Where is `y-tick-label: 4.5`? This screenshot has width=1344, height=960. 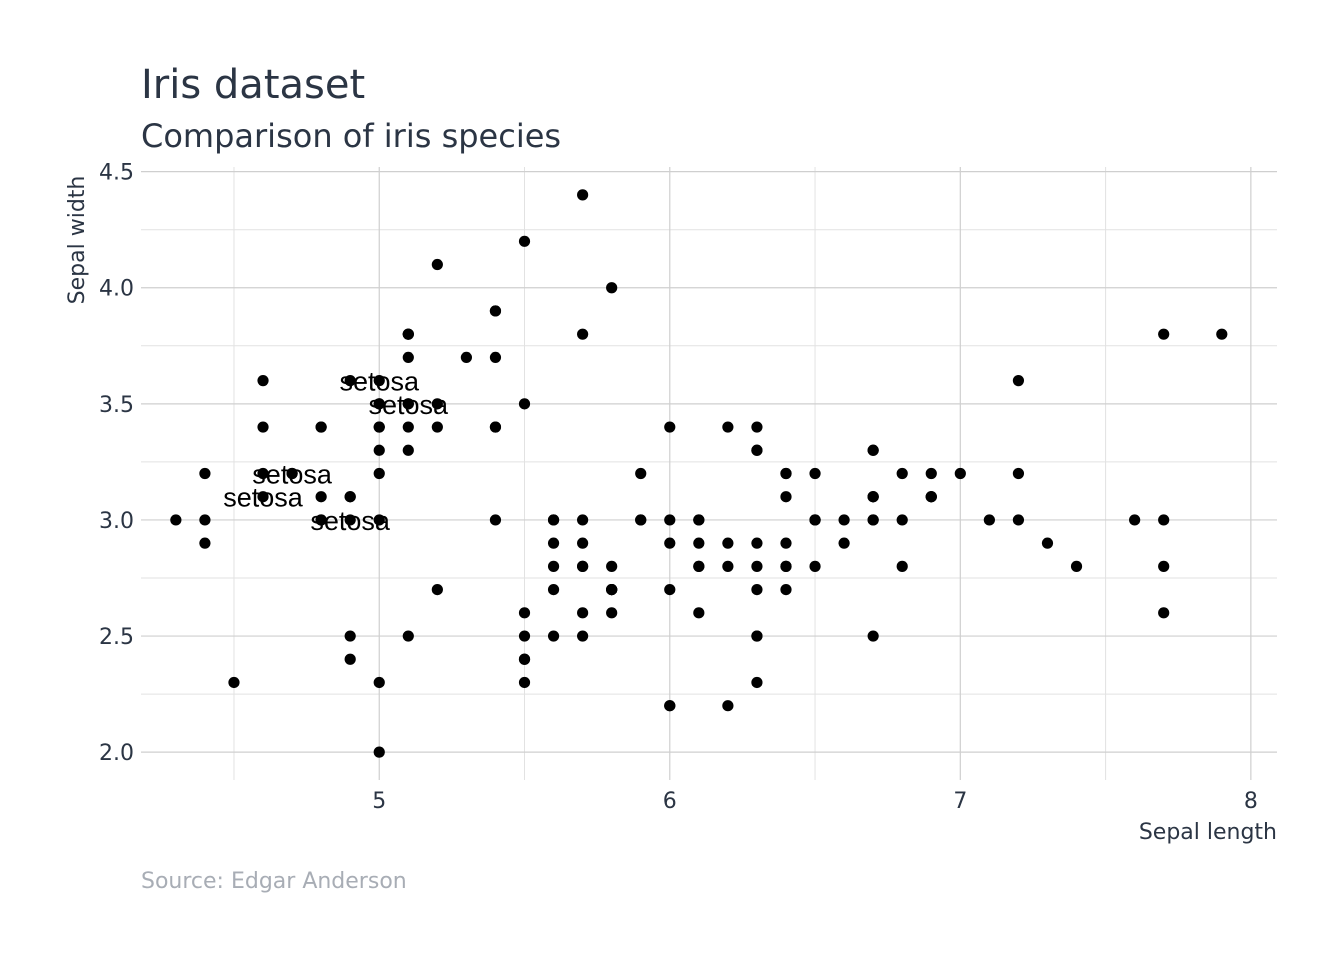
y-tick-label: 4.5 is located at coordinates (116, 173).